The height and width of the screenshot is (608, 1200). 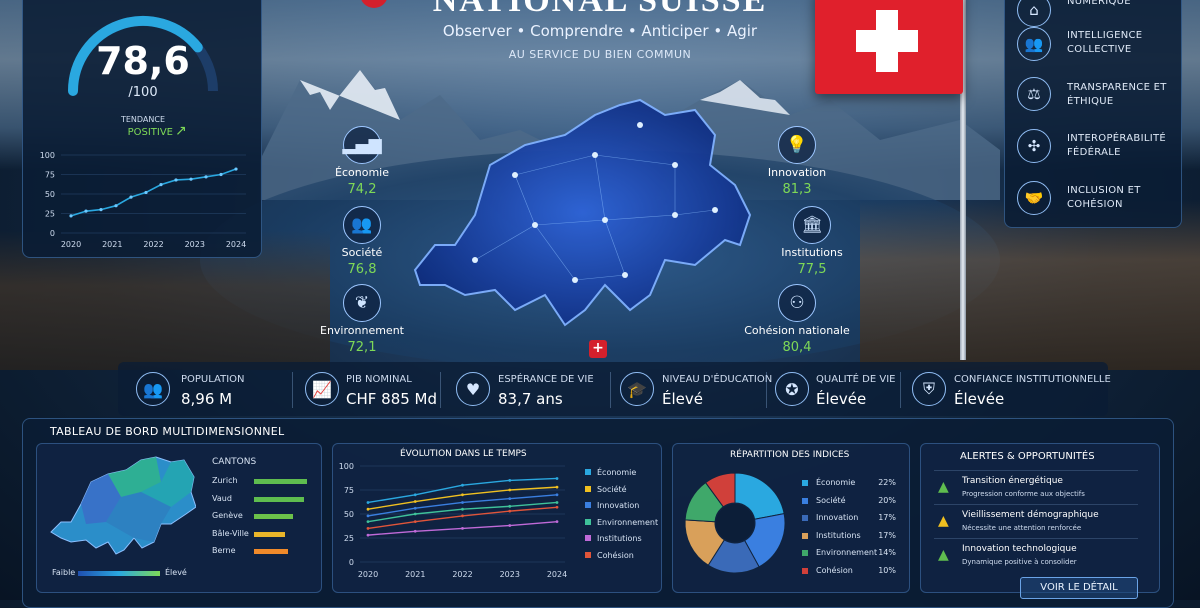 What do you see at coordinates (322, 389) in the screenshot?
I see `gdp-icon: 📈` at bounding box center [322, 389].